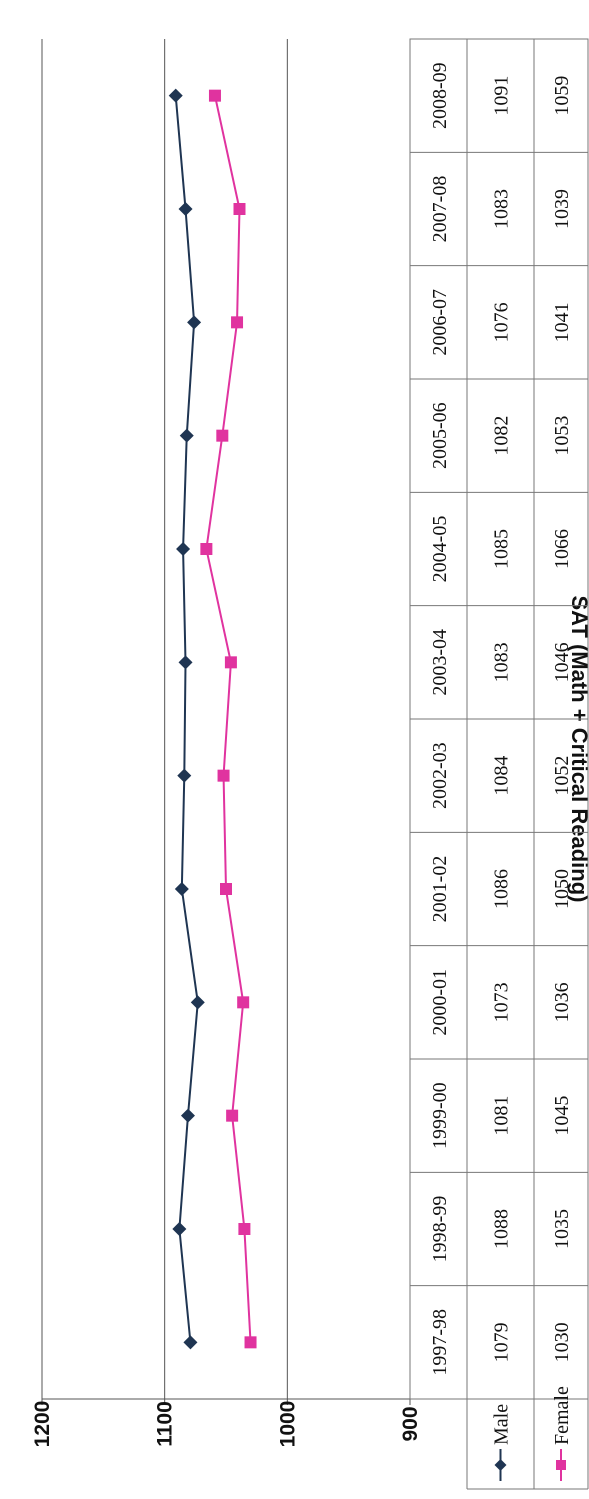 Image resolution: width=589 pixels, height=1499 pixels. What do you see at coordinates (562, 322) in the screenshot?
I see `data-label-female: 1041` at bounding box center [562, 322].